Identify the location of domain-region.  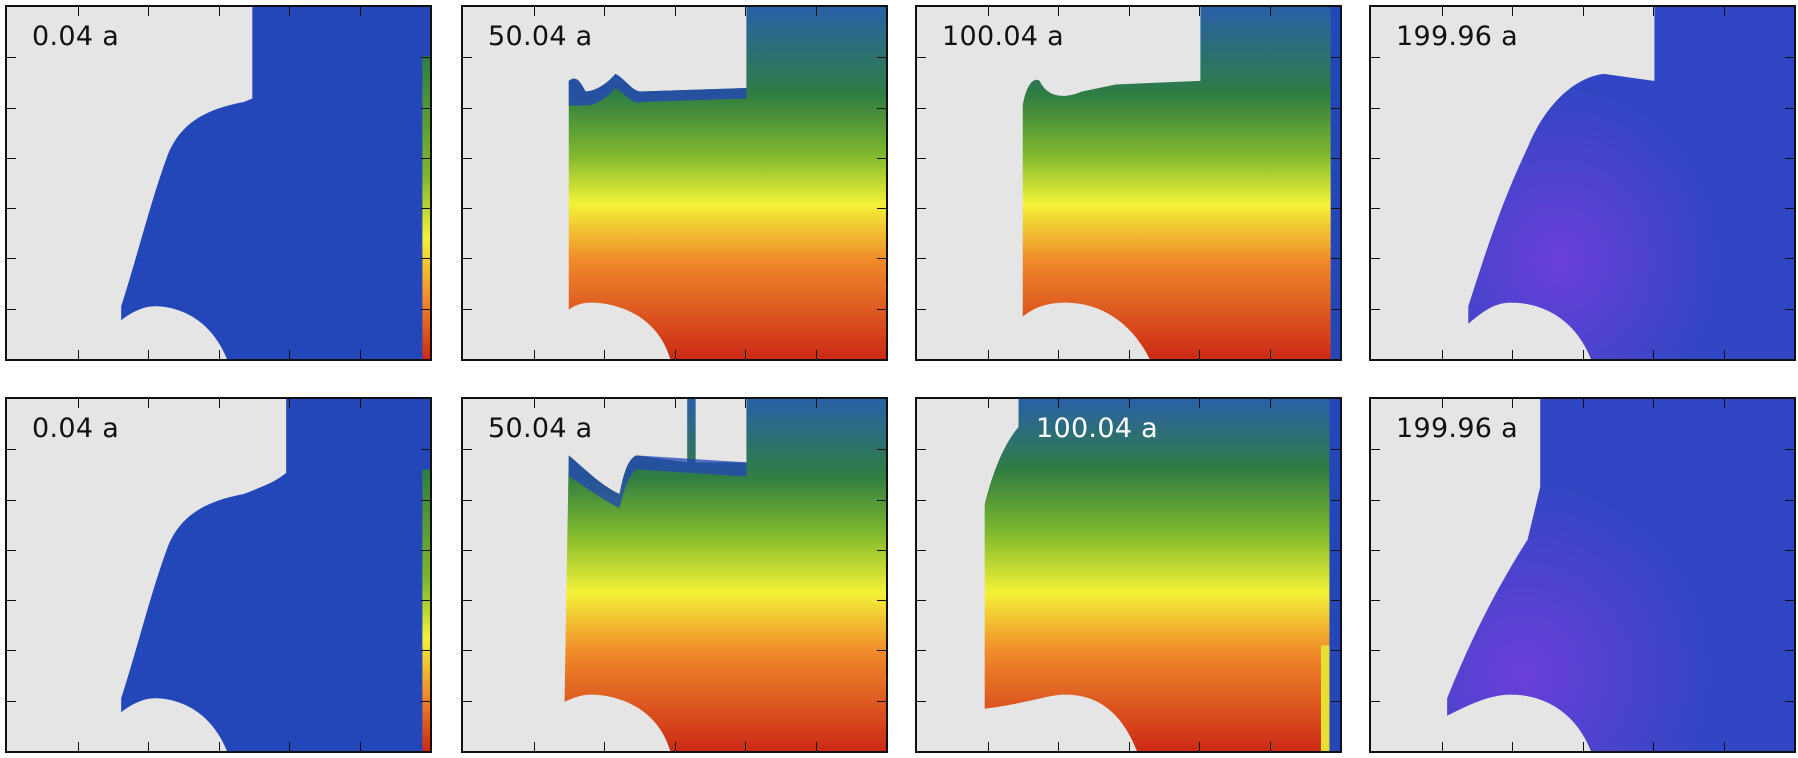
(1620, 575).